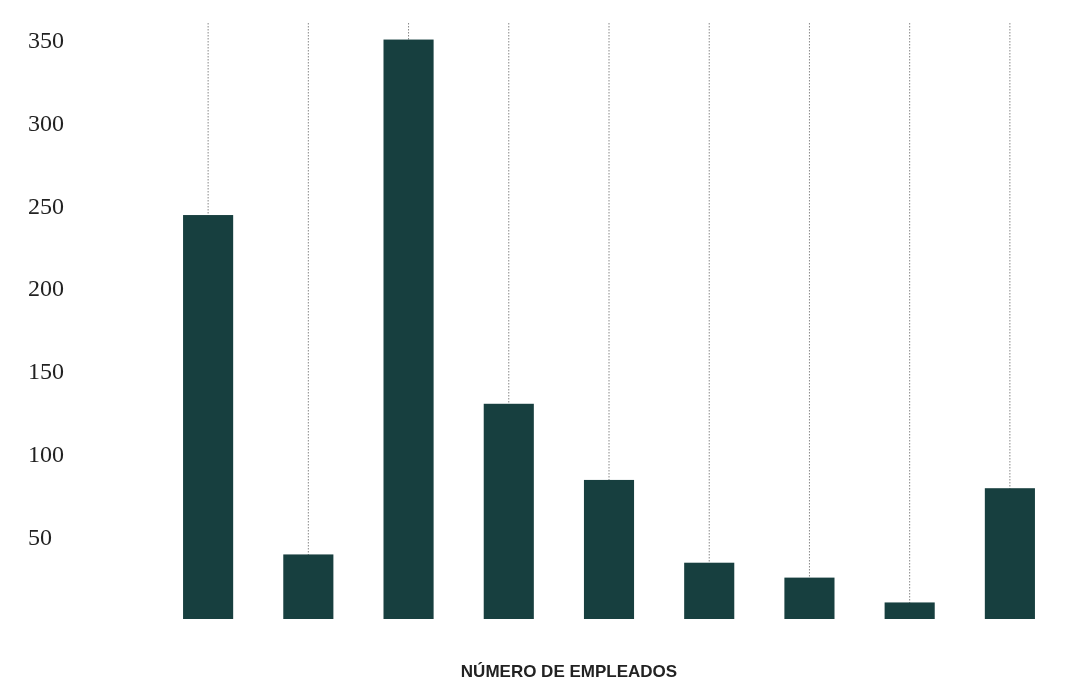  What do you see at coordinates (46, 205) in the screenshot?
I see `y-tick-label: 250` at bounding box center [46, 205].